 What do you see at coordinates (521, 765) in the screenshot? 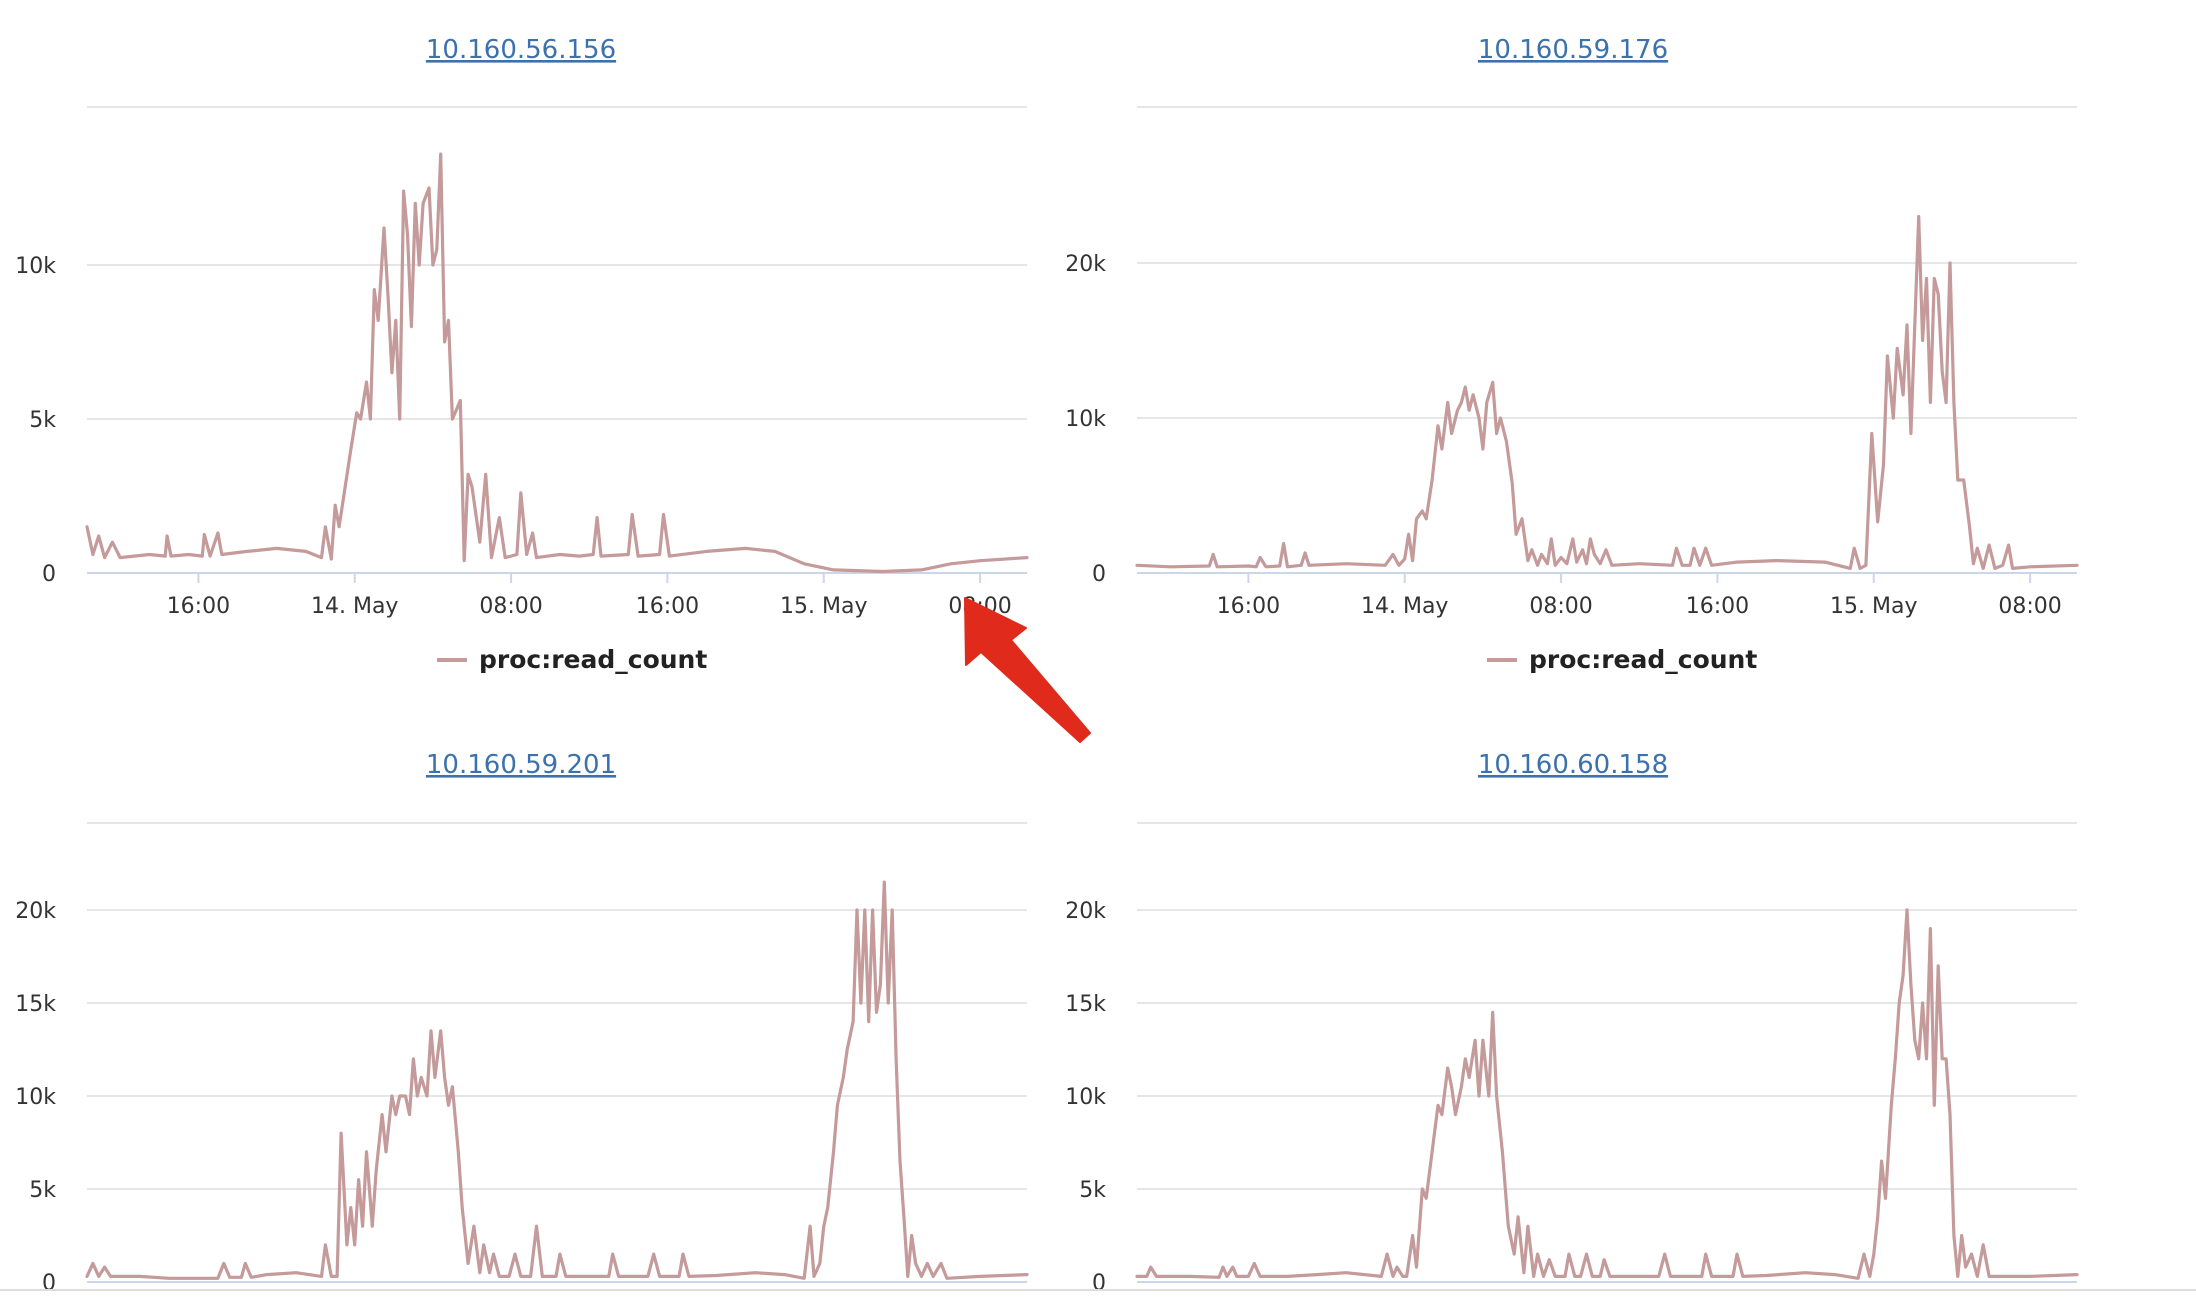
I see `chart-title-link: 10.160.59.201` at bounding box center [521, 765].